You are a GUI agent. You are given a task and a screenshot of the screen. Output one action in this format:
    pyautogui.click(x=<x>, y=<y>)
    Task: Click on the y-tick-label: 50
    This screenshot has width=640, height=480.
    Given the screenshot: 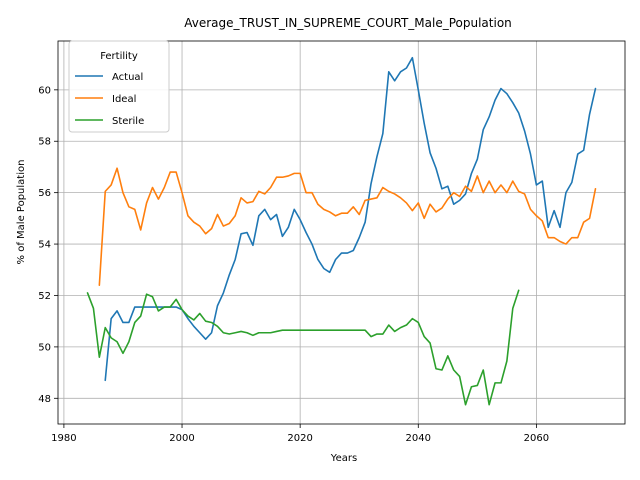 What is the action you would take?
    pyautogui.click(x=44, y=347)
    